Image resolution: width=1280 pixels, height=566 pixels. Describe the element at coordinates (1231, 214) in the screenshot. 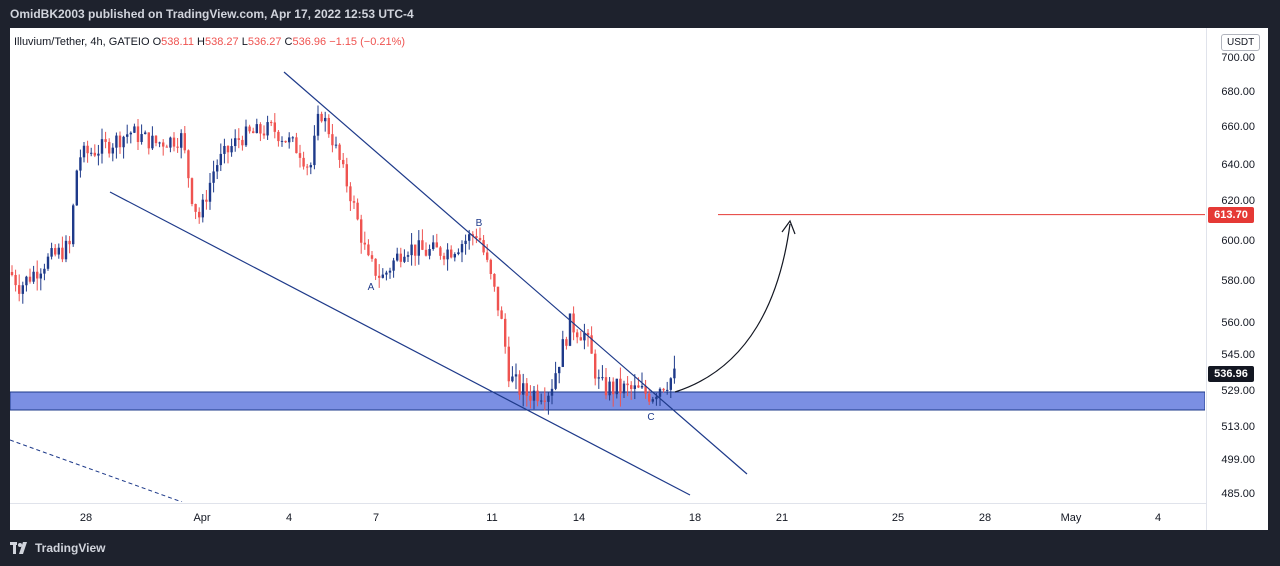

I see `target-price-tag: 613.70` at that location.